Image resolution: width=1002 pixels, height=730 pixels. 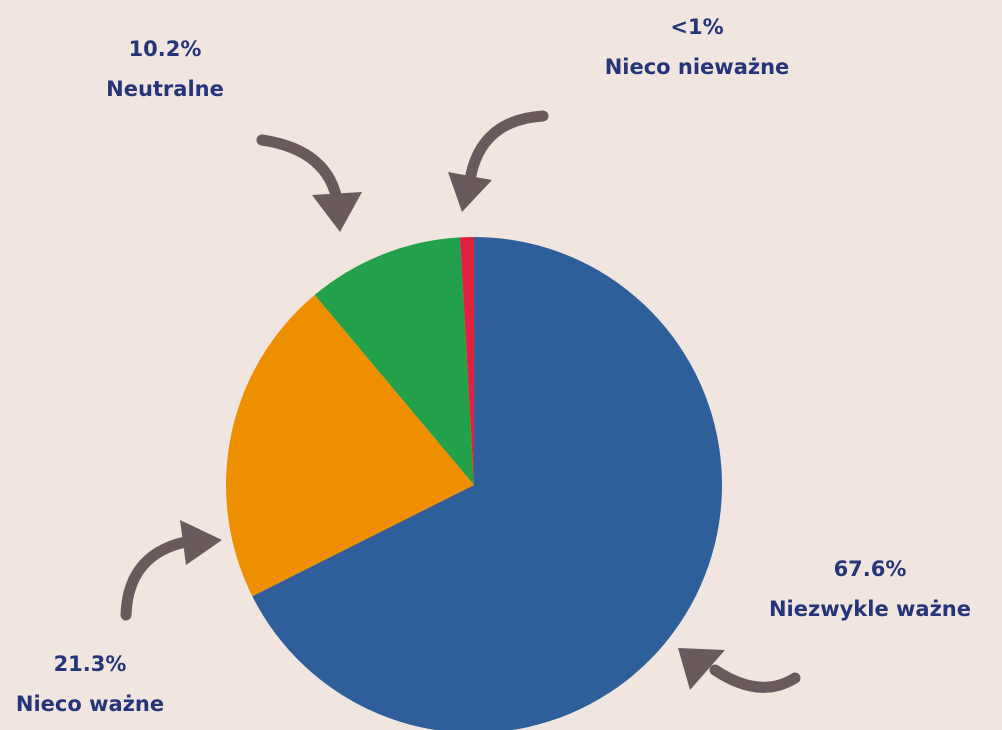 What do you see at coordinates (696, 27) in the screenshot?
I see `value-label: <1%` at bounding box center [696, 27].